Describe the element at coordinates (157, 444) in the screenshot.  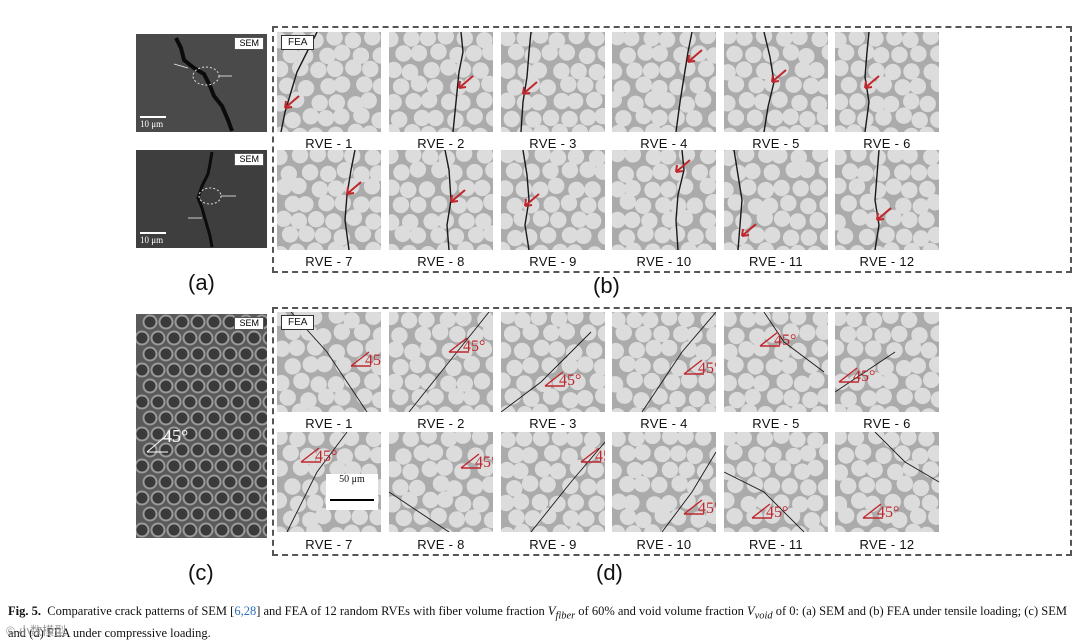
I see `angle-indicator-icon` at that location.